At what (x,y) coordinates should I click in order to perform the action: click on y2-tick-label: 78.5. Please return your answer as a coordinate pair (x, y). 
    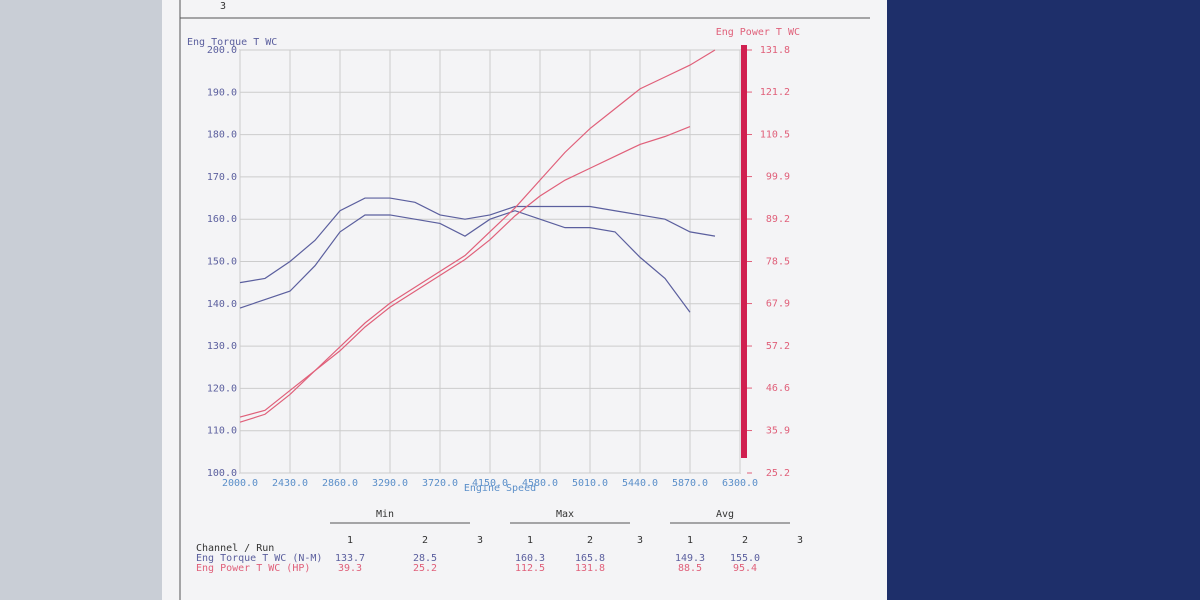
    Looking at the image, I should click on (778, 262).